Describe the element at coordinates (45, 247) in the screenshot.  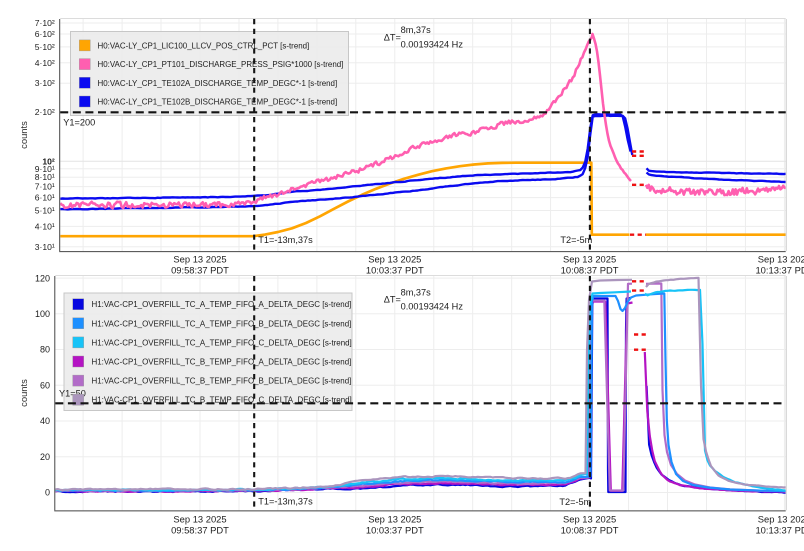
I see `svg-text: 3·10¹` at that location.